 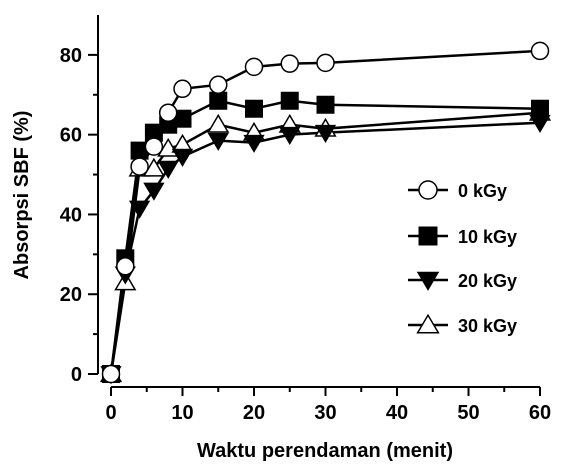 I want to click on y-tick-label: 20, so click(x=71, y=295).